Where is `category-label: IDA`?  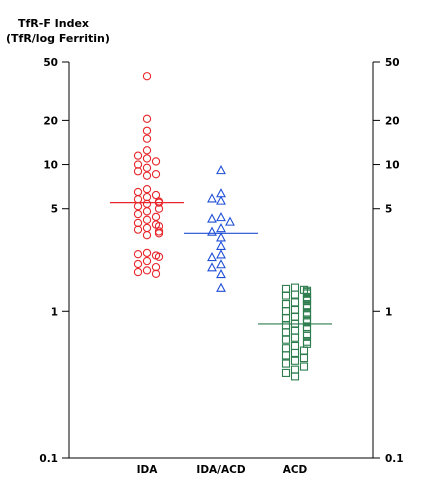 category-label: IDA is located at coordinates (148, 470).